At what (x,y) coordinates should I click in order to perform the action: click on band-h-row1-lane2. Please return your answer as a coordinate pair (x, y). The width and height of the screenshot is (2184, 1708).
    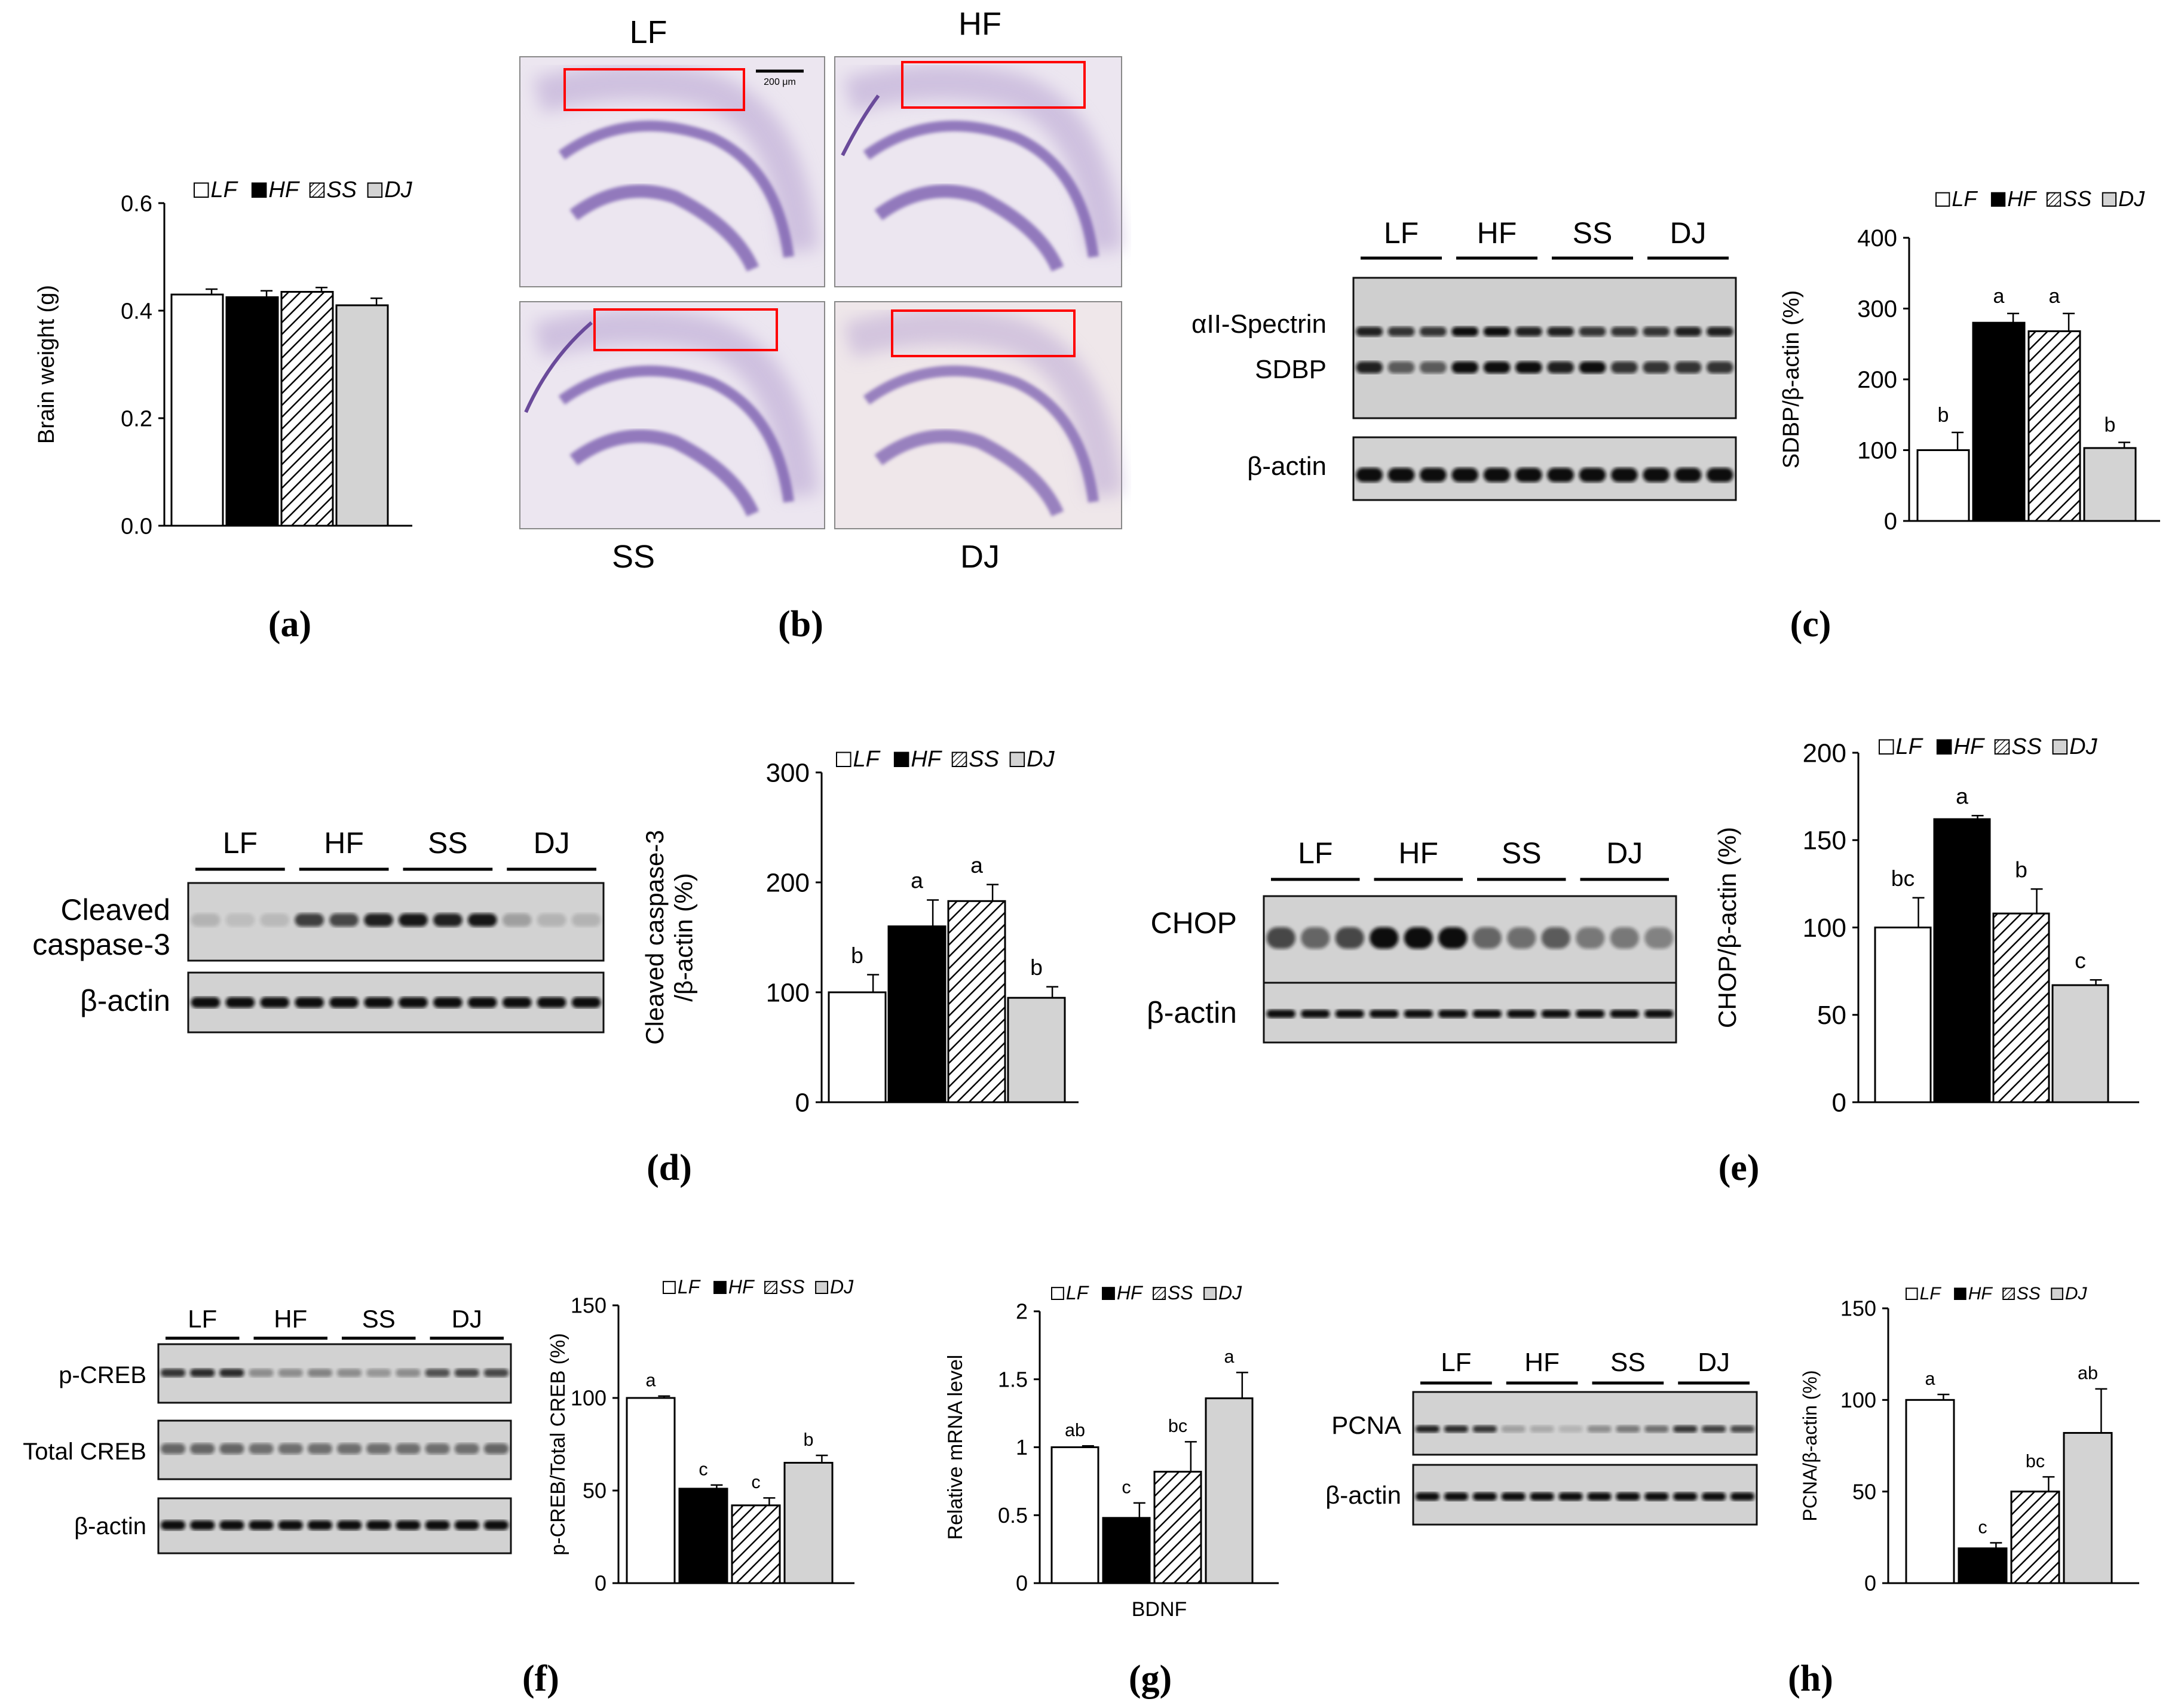
    Looking at the image, I should click on (1456, 1429).